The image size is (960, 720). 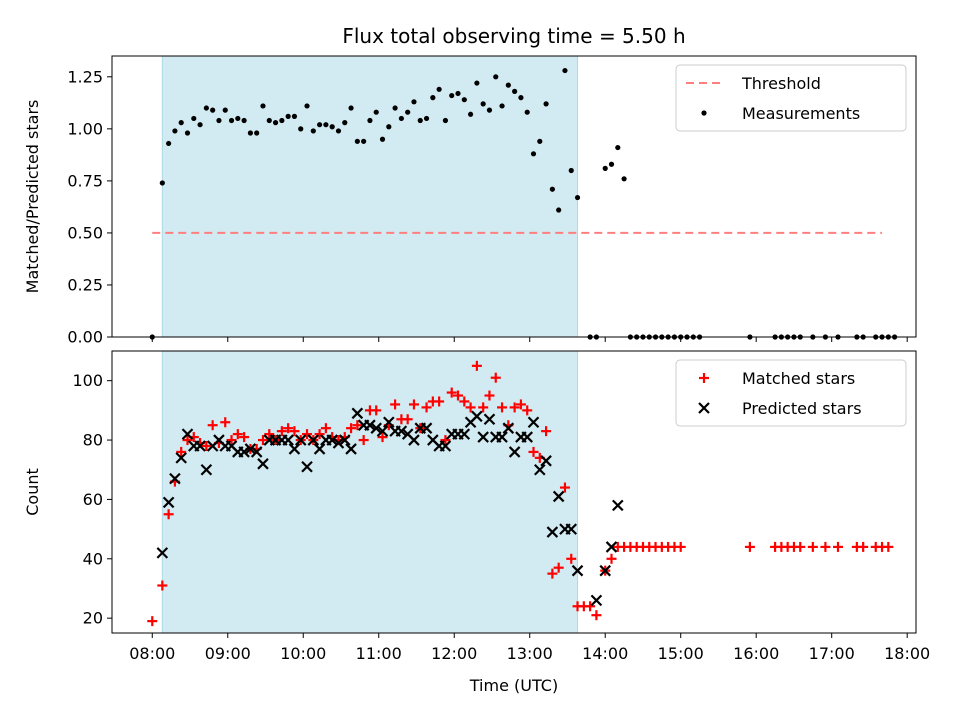 What do you see at coordinates (93, 440) in the screenshot?
I see `y-tick-label: 80` at bounding box center [93, 440].